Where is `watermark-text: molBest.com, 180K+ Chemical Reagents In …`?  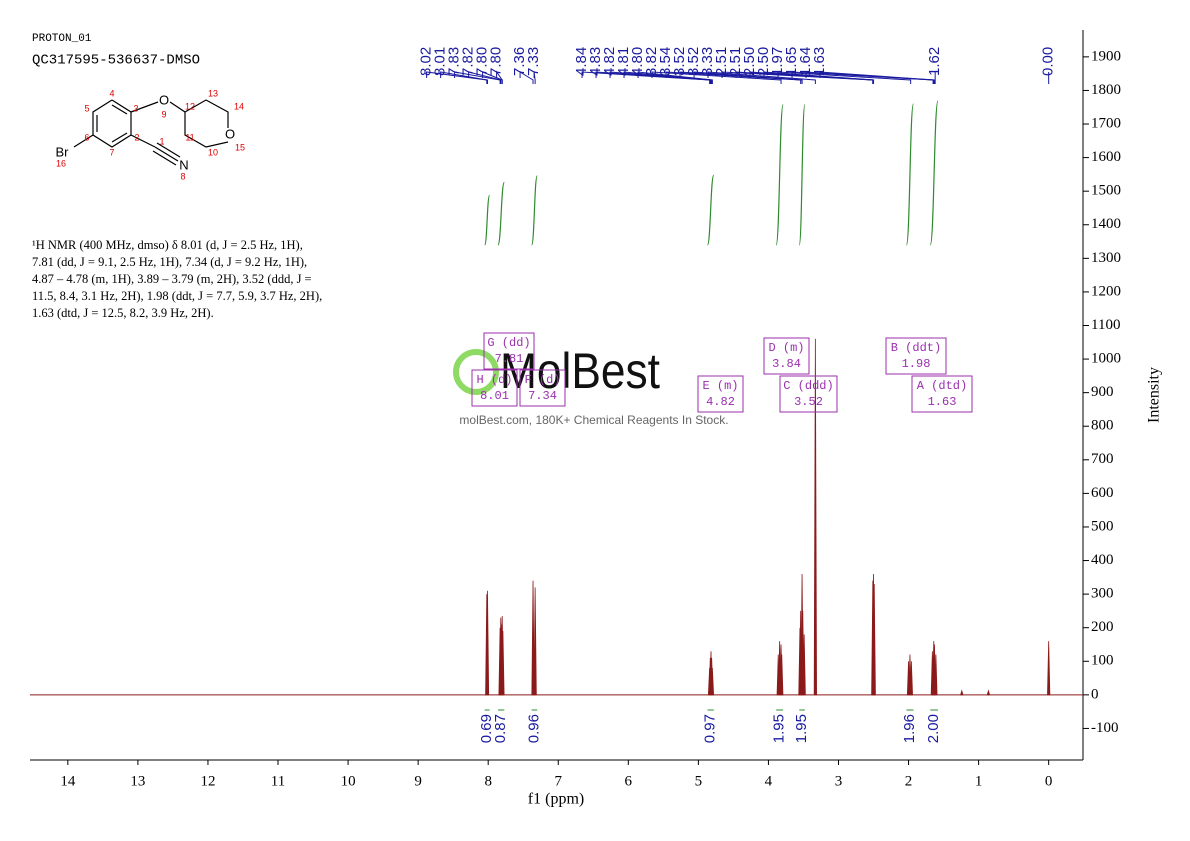
watermark-text: molBest.com, 180K+ Chemical Reagents In … is located at coordinates (593, 420).